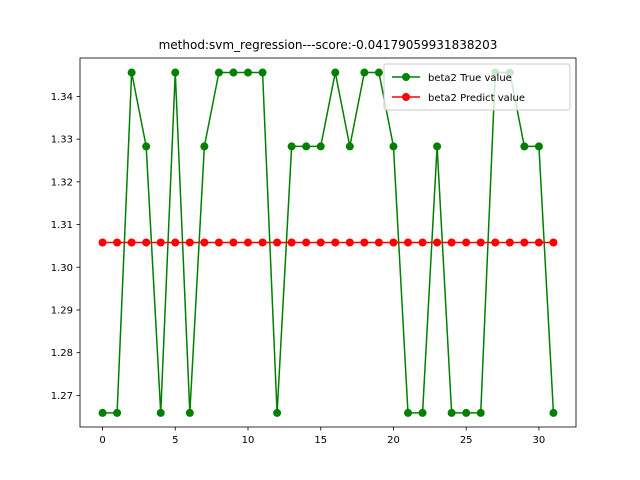 This screenshot has height=480, width=640. I want to click on y-tick-label-7: 1.34, so click(62, 97).